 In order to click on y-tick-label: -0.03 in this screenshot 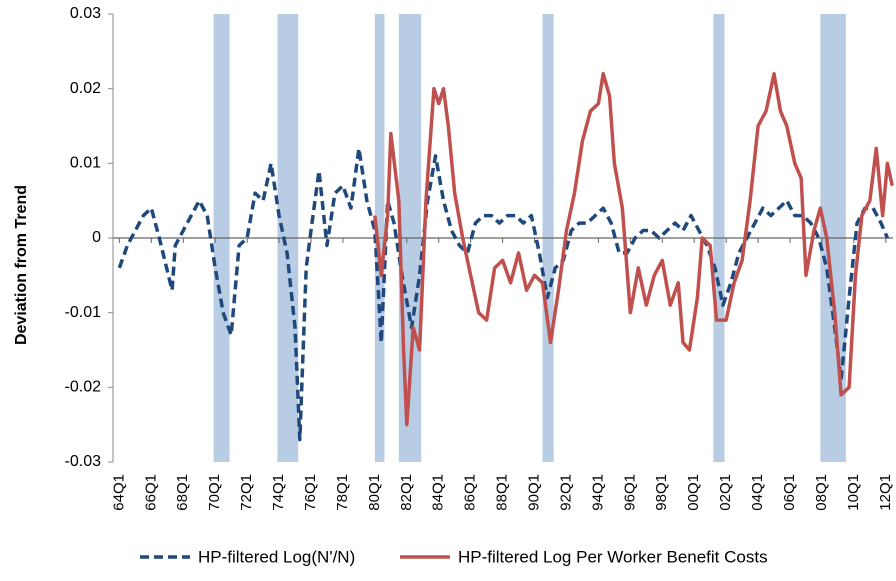, I will do `click(83, 461)`.